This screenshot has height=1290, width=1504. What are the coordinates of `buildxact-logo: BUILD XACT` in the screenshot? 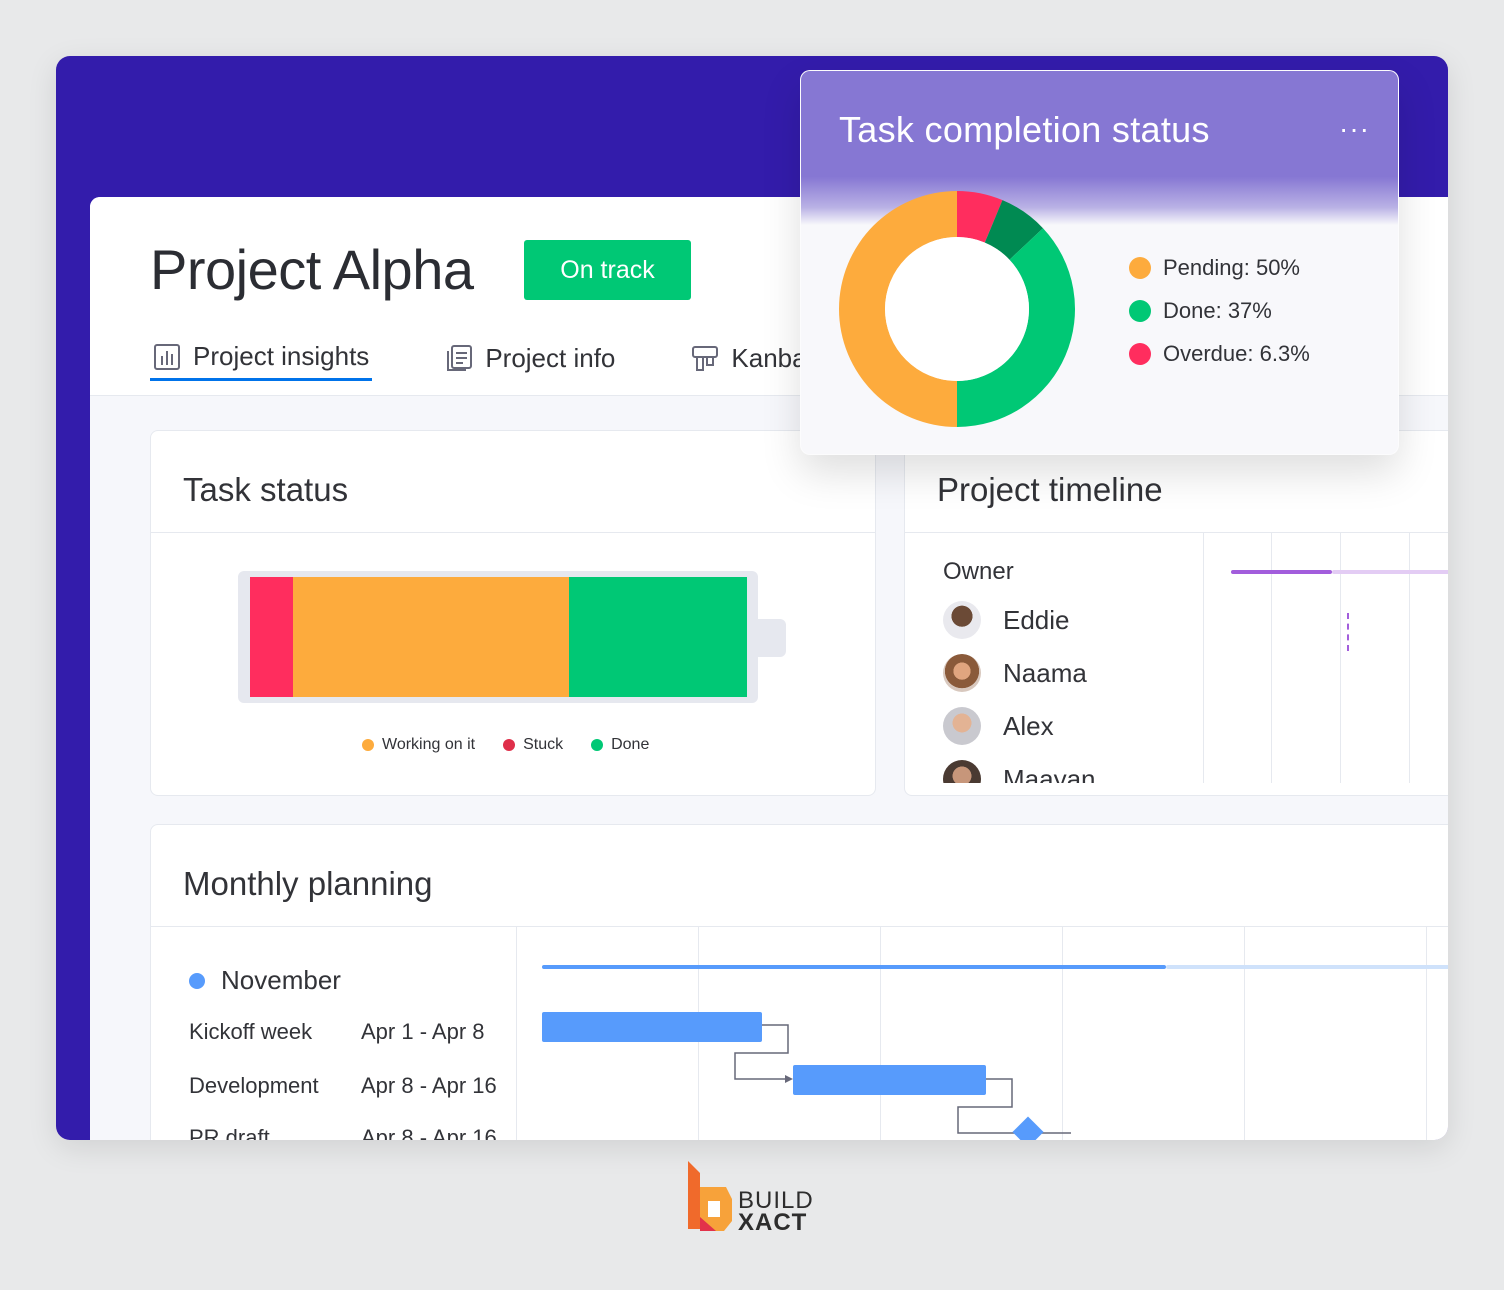 It's located at (752, 1197).